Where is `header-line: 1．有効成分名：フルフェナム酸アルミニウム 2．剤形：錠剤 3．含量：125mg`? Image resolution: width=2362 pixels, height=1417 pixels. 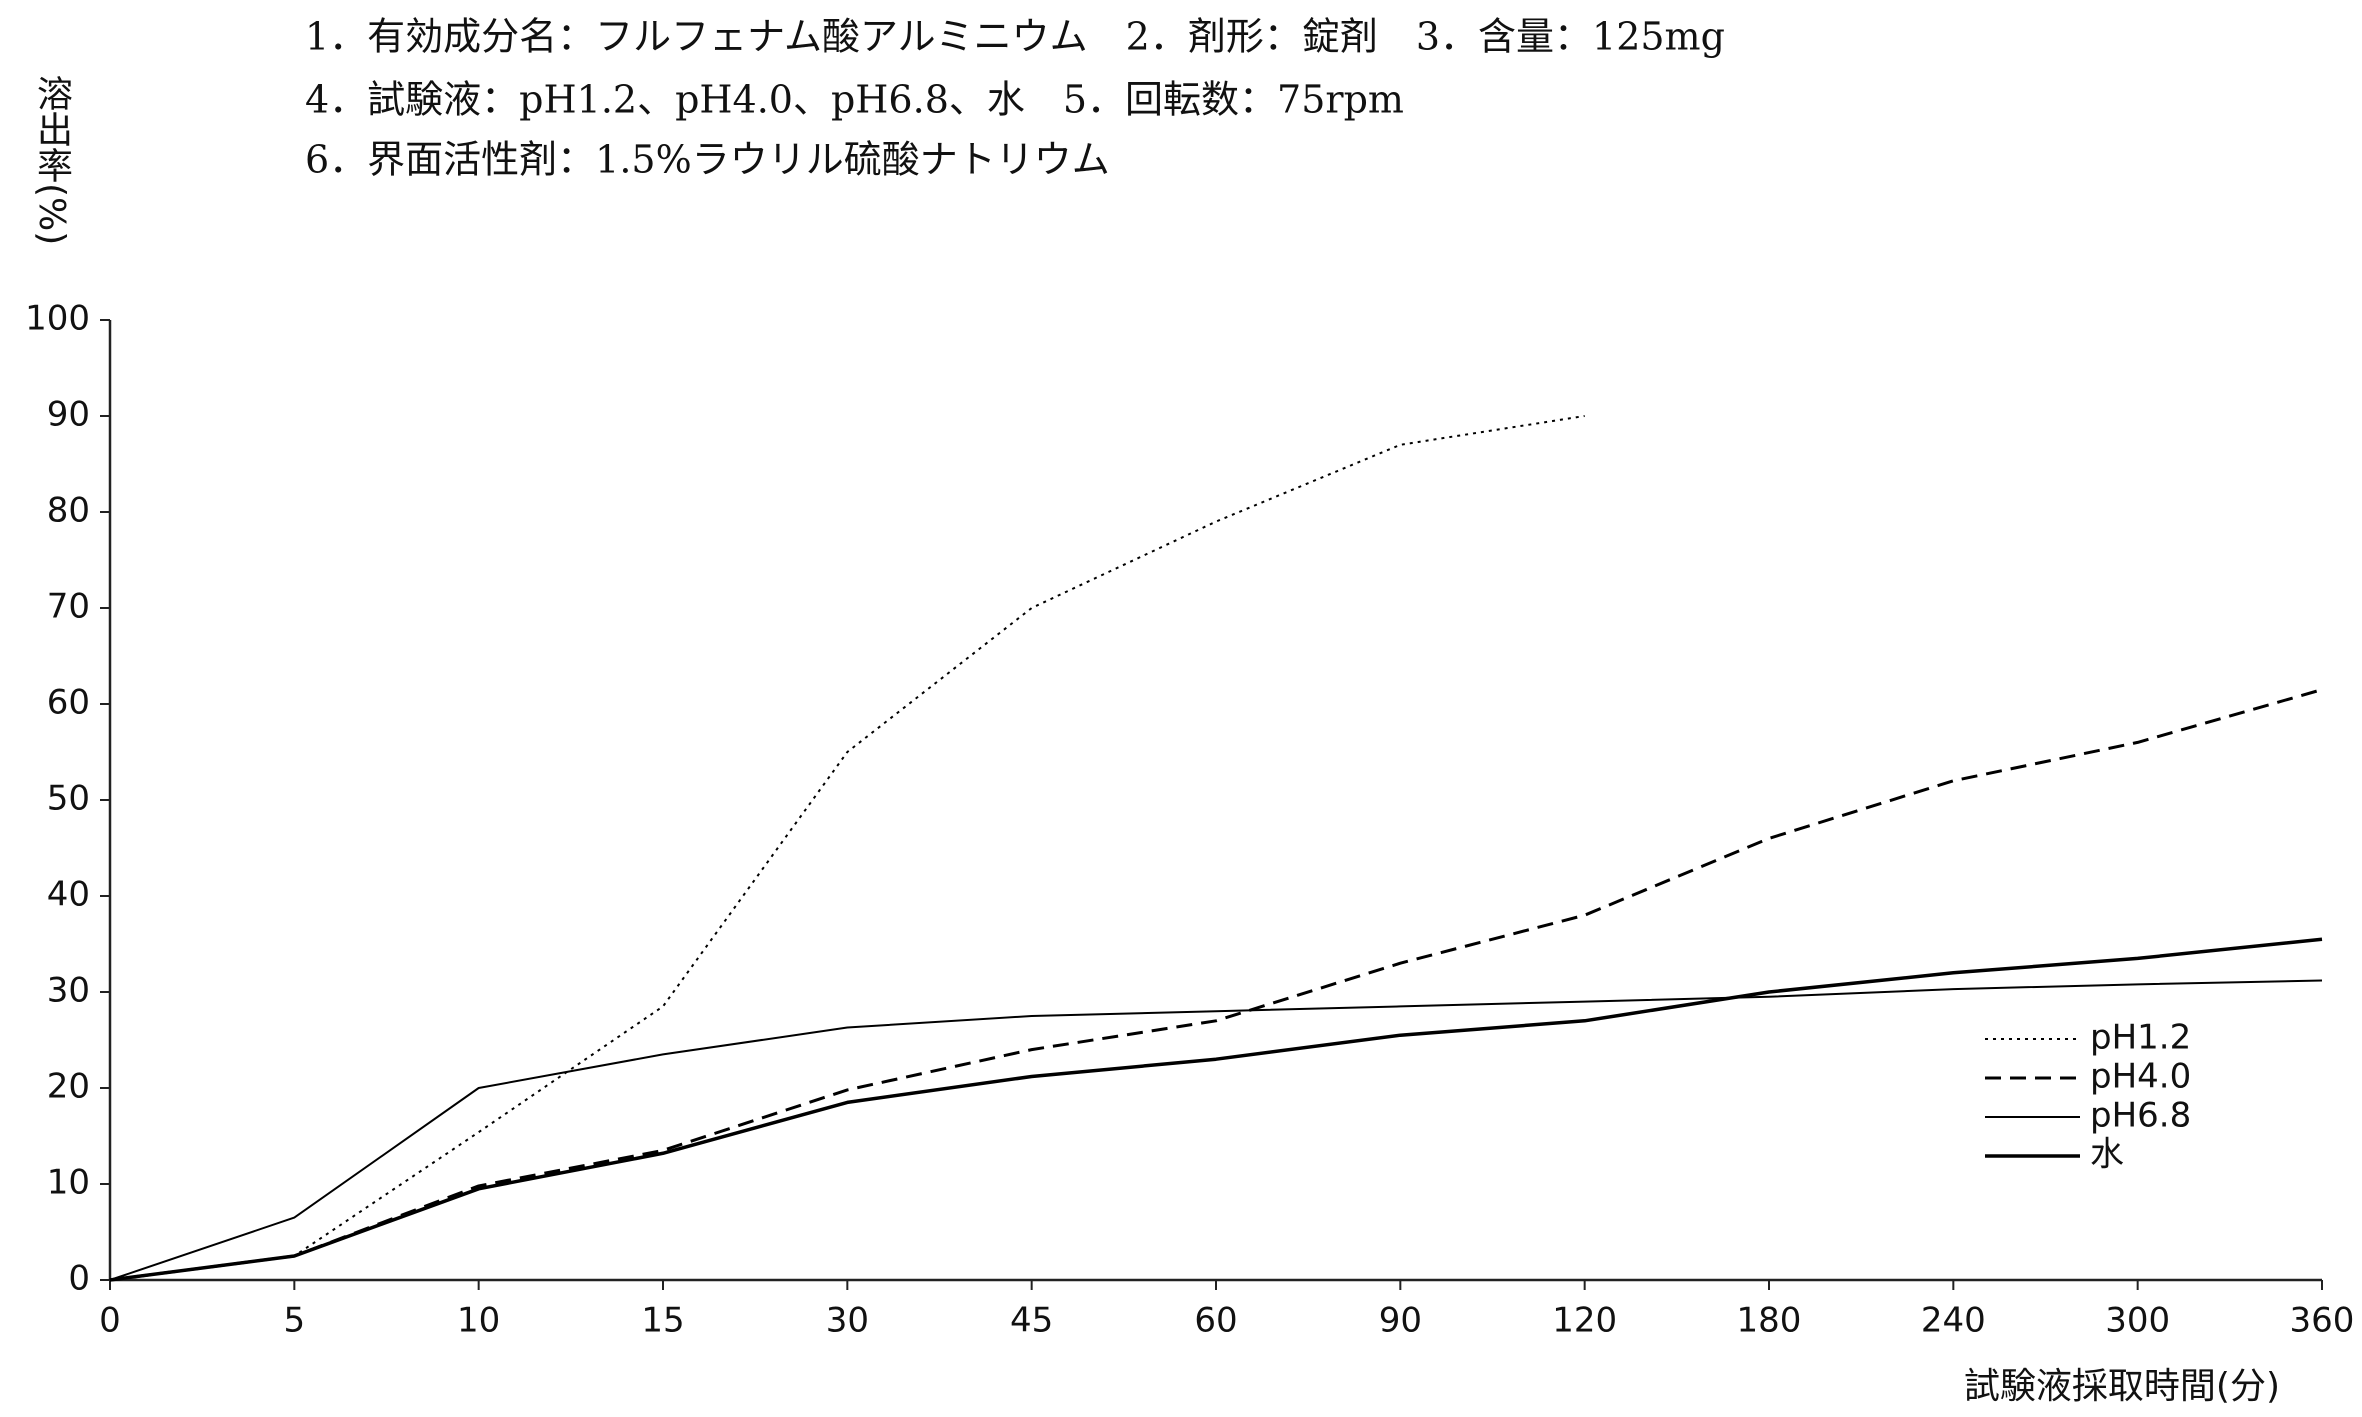
header-line: 1．有効成分名：フルフェナム酸アルミニウム 2．剤形：錠剤 3．含量：125mg is located at coordinates (1015, 37).